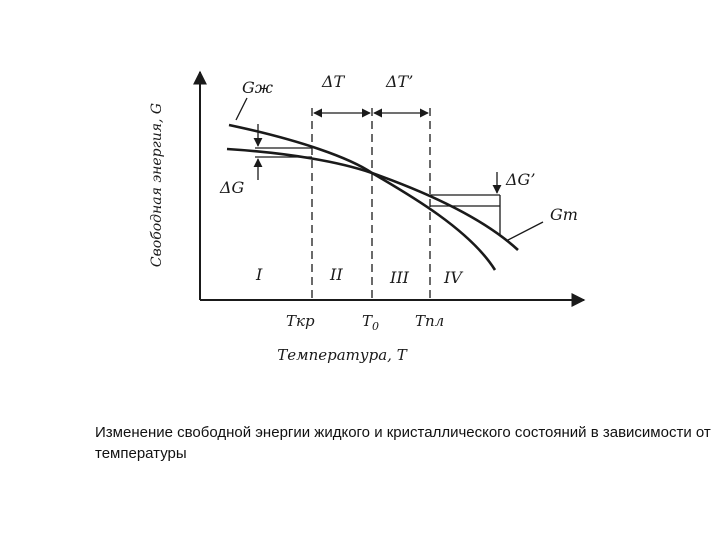  I want to click on solid-curve, so click(372, 199).